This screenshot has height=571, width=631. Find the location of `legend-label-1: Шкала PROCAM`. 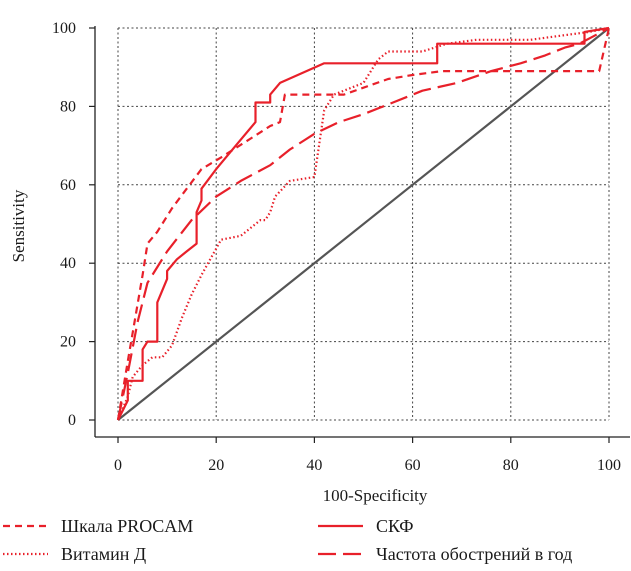

legend-label-1: Шкала PROCAM is located at coordinates (127, 526).